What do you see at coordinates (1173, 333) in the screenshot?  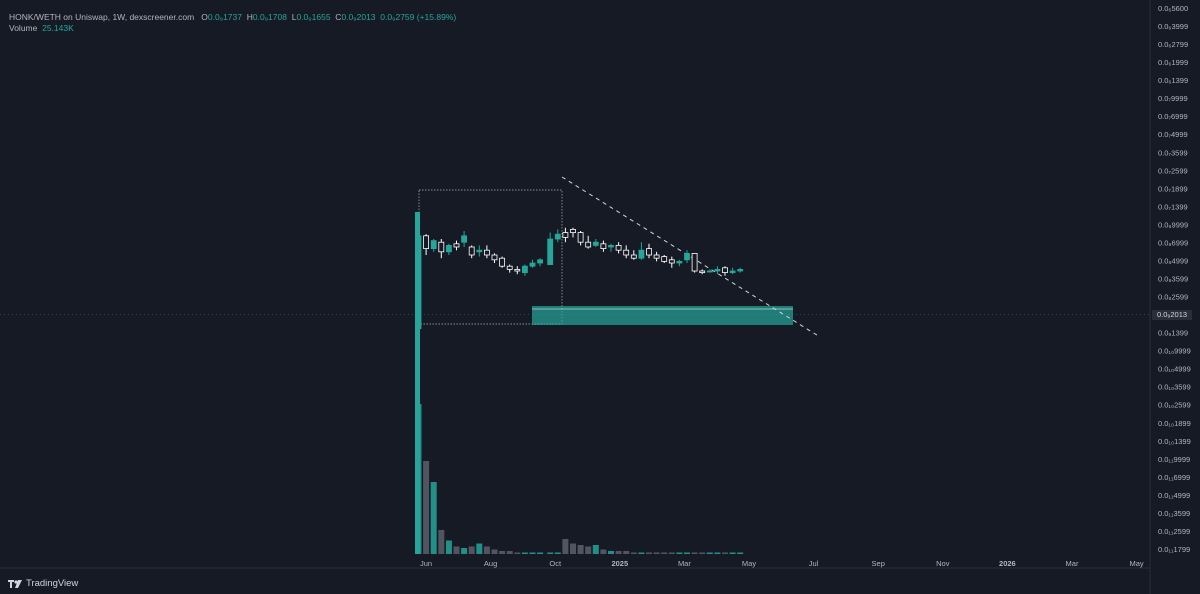 I see `price-tick-label: 0.0₉1399` at bounding box center [1173, 333].